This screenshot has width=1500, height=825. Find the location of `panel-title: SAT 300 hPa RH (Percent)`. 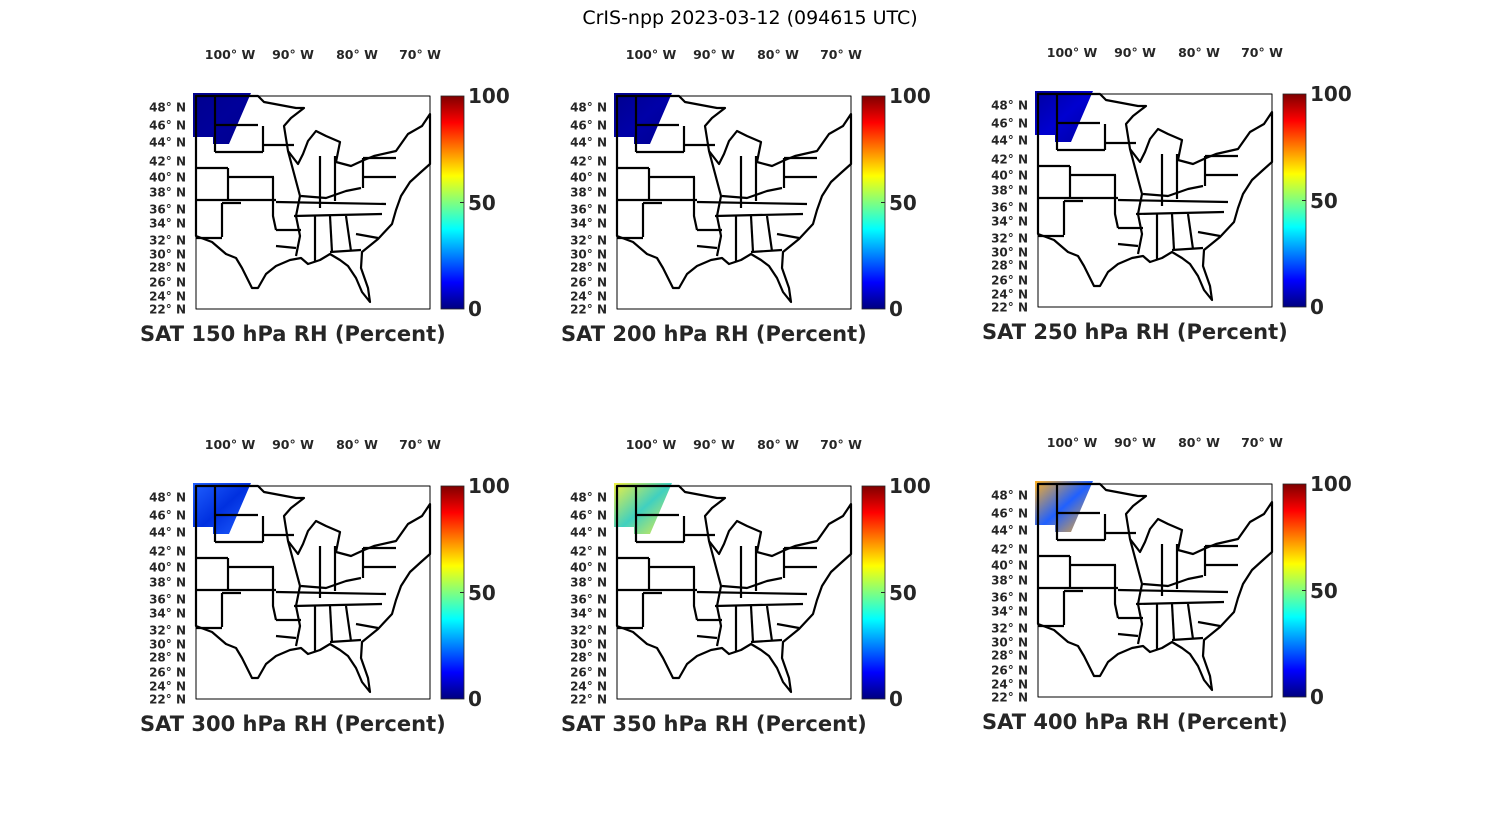

panel-title: SAT 300 hPa RH (Percent) is located at coordinates (293, 724).